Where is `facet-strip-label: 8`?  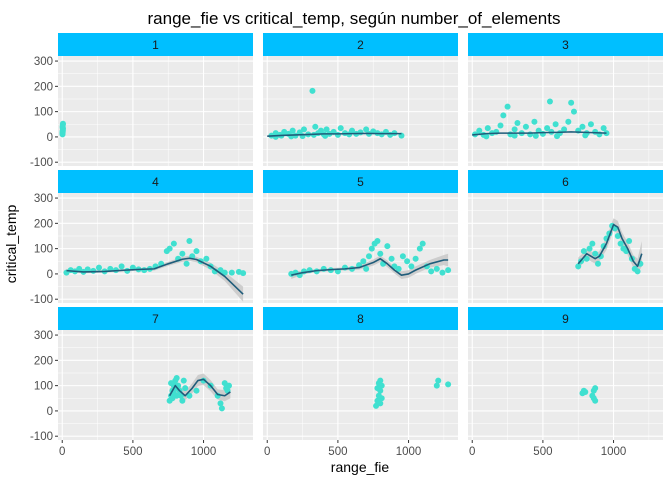 facet-strip-label: 8 is located at coordinates (360, 319).